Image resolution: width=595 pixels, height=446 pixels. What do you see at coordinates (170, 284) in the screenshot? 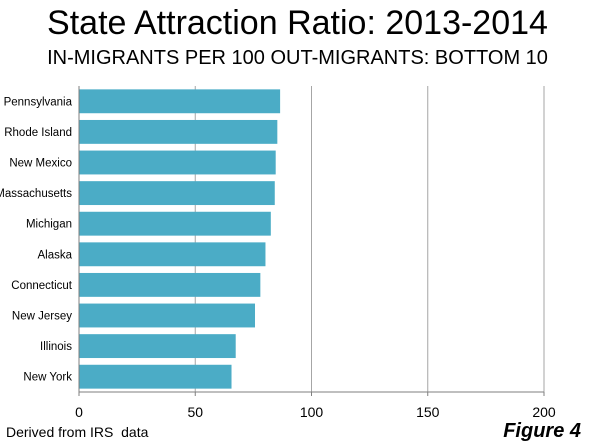
I see `bar-connecticut` at bounding box center [170, 284].